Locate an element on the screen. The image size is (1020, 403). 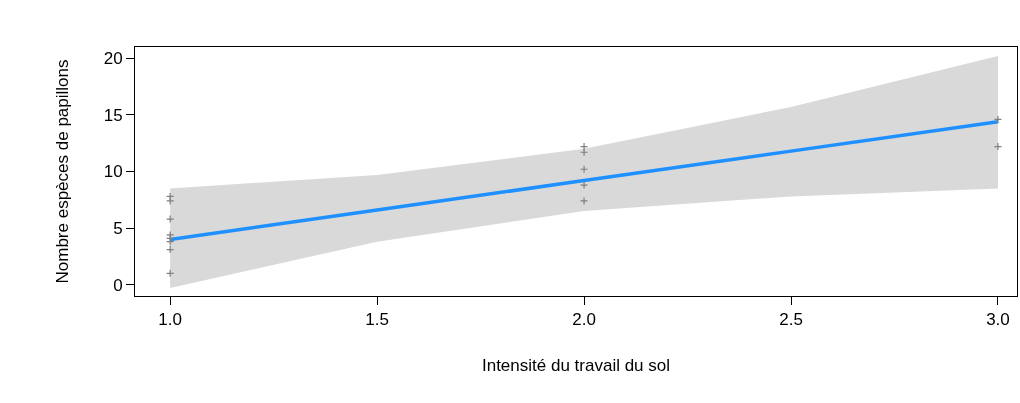
x-tick-label: 2.5 is located at coordinates (791, 320).